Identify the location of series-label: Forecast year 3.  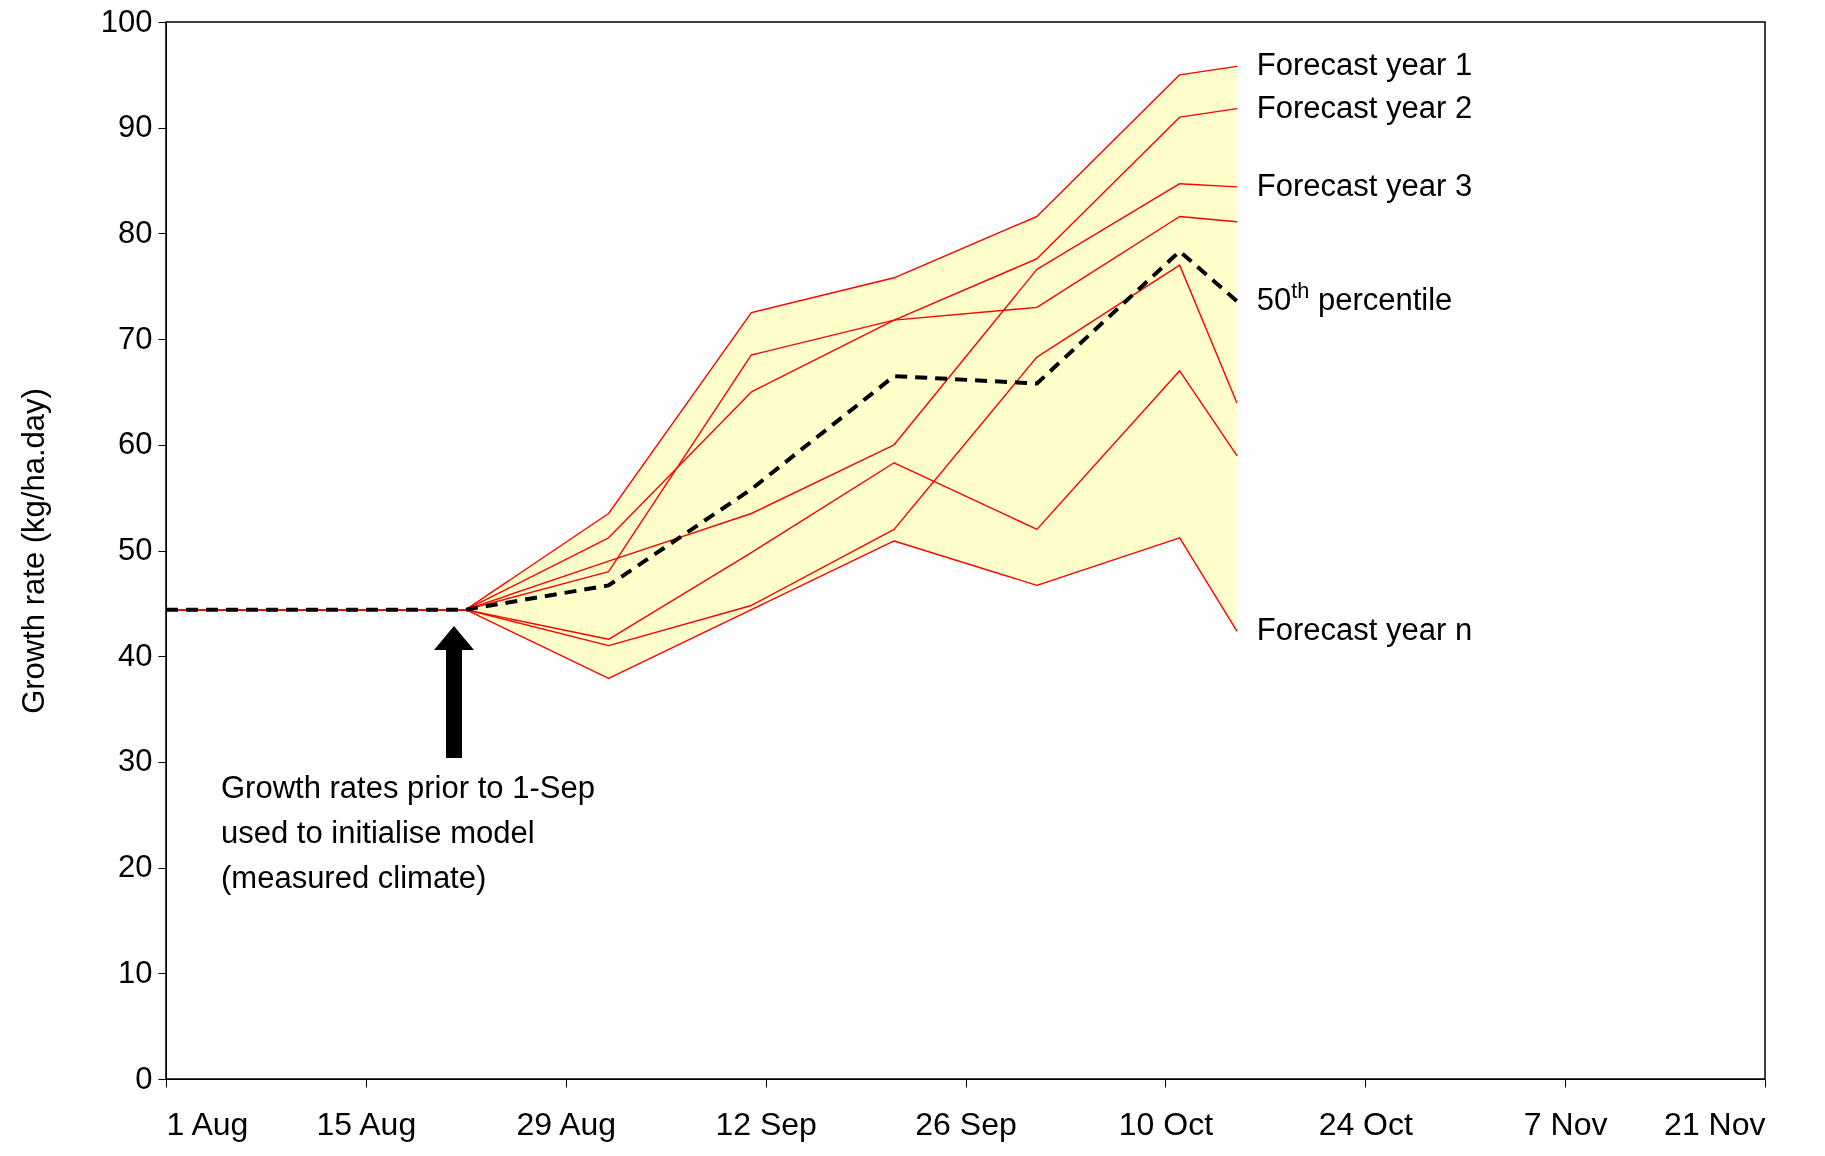
(1364, 185).